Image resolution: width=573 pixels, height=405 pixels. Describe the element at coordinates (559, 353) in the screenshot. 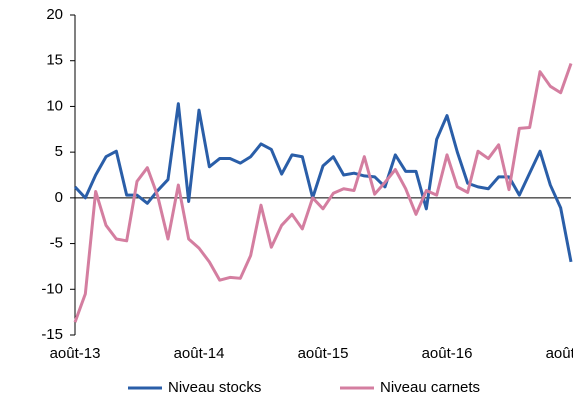

I see `x-tick-label: août-17` at that location.